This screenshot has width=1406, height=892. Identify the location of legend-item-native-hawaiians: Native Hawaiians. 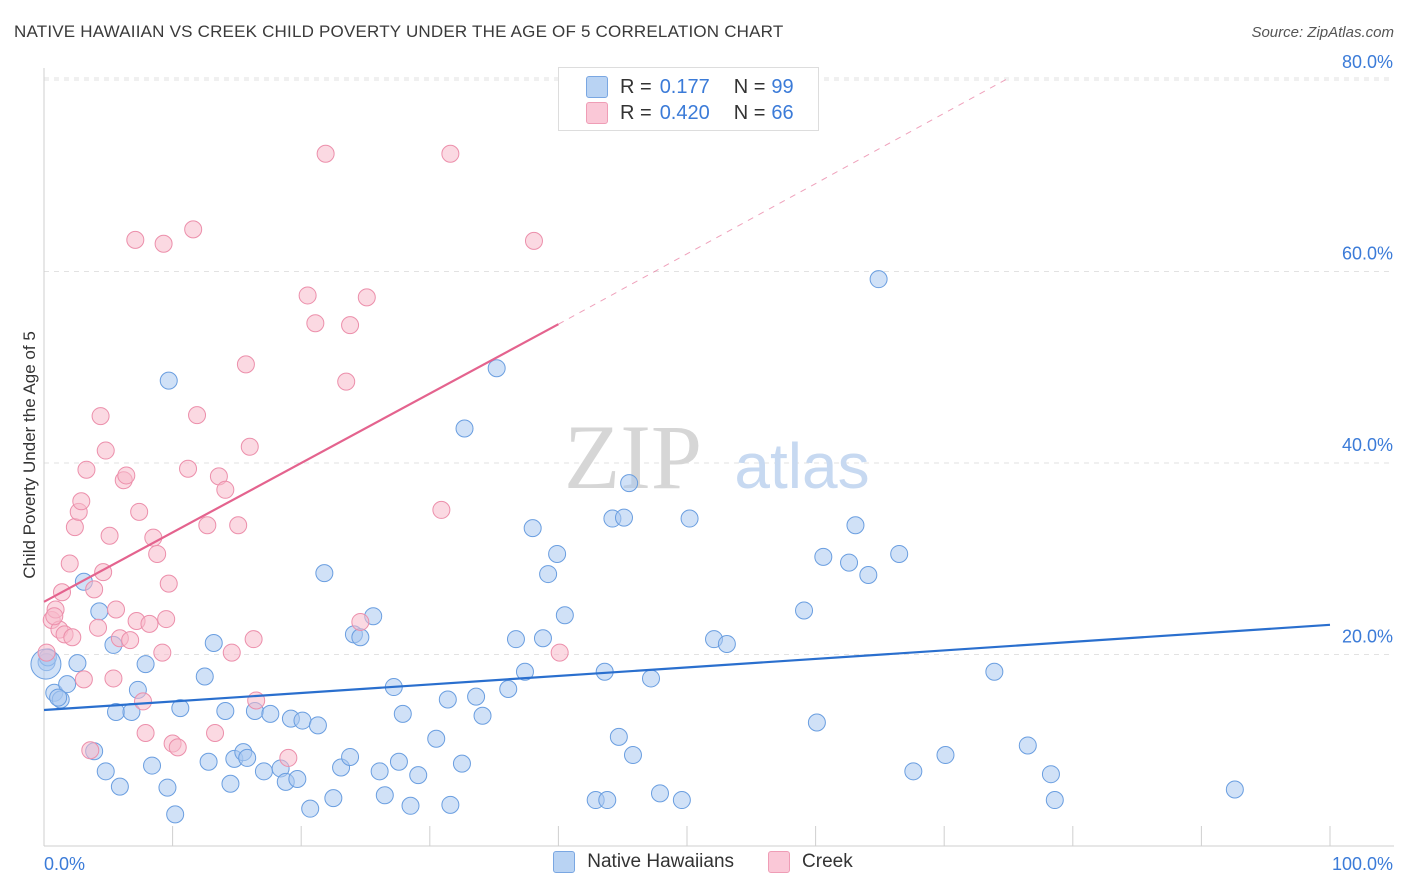
(643, 862).